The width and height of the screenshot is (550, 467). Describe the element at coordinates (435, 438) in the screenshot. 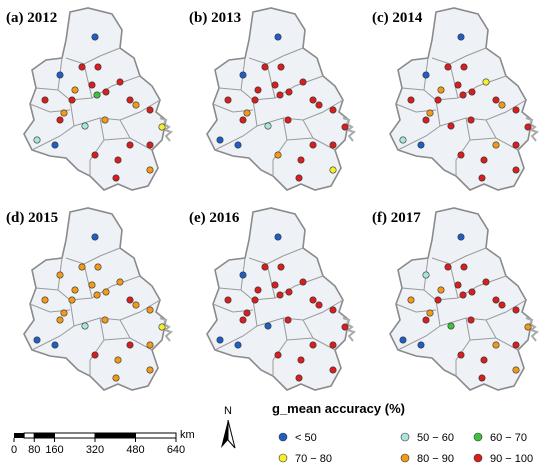

I see `legend-label: 50 − 60` at that location.